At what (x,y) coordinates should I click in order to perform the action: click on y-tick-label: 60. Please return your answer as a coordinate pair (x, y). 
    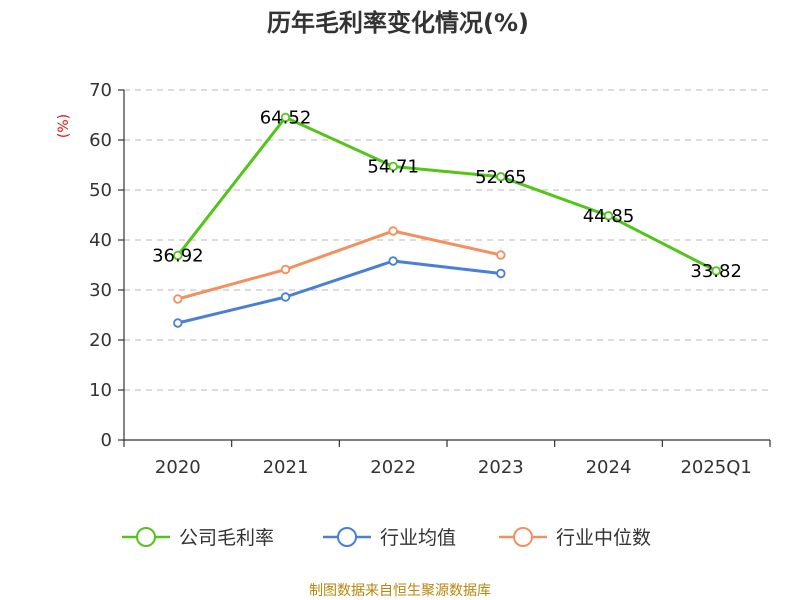
    Looking at the image, I should click on (100, 140).